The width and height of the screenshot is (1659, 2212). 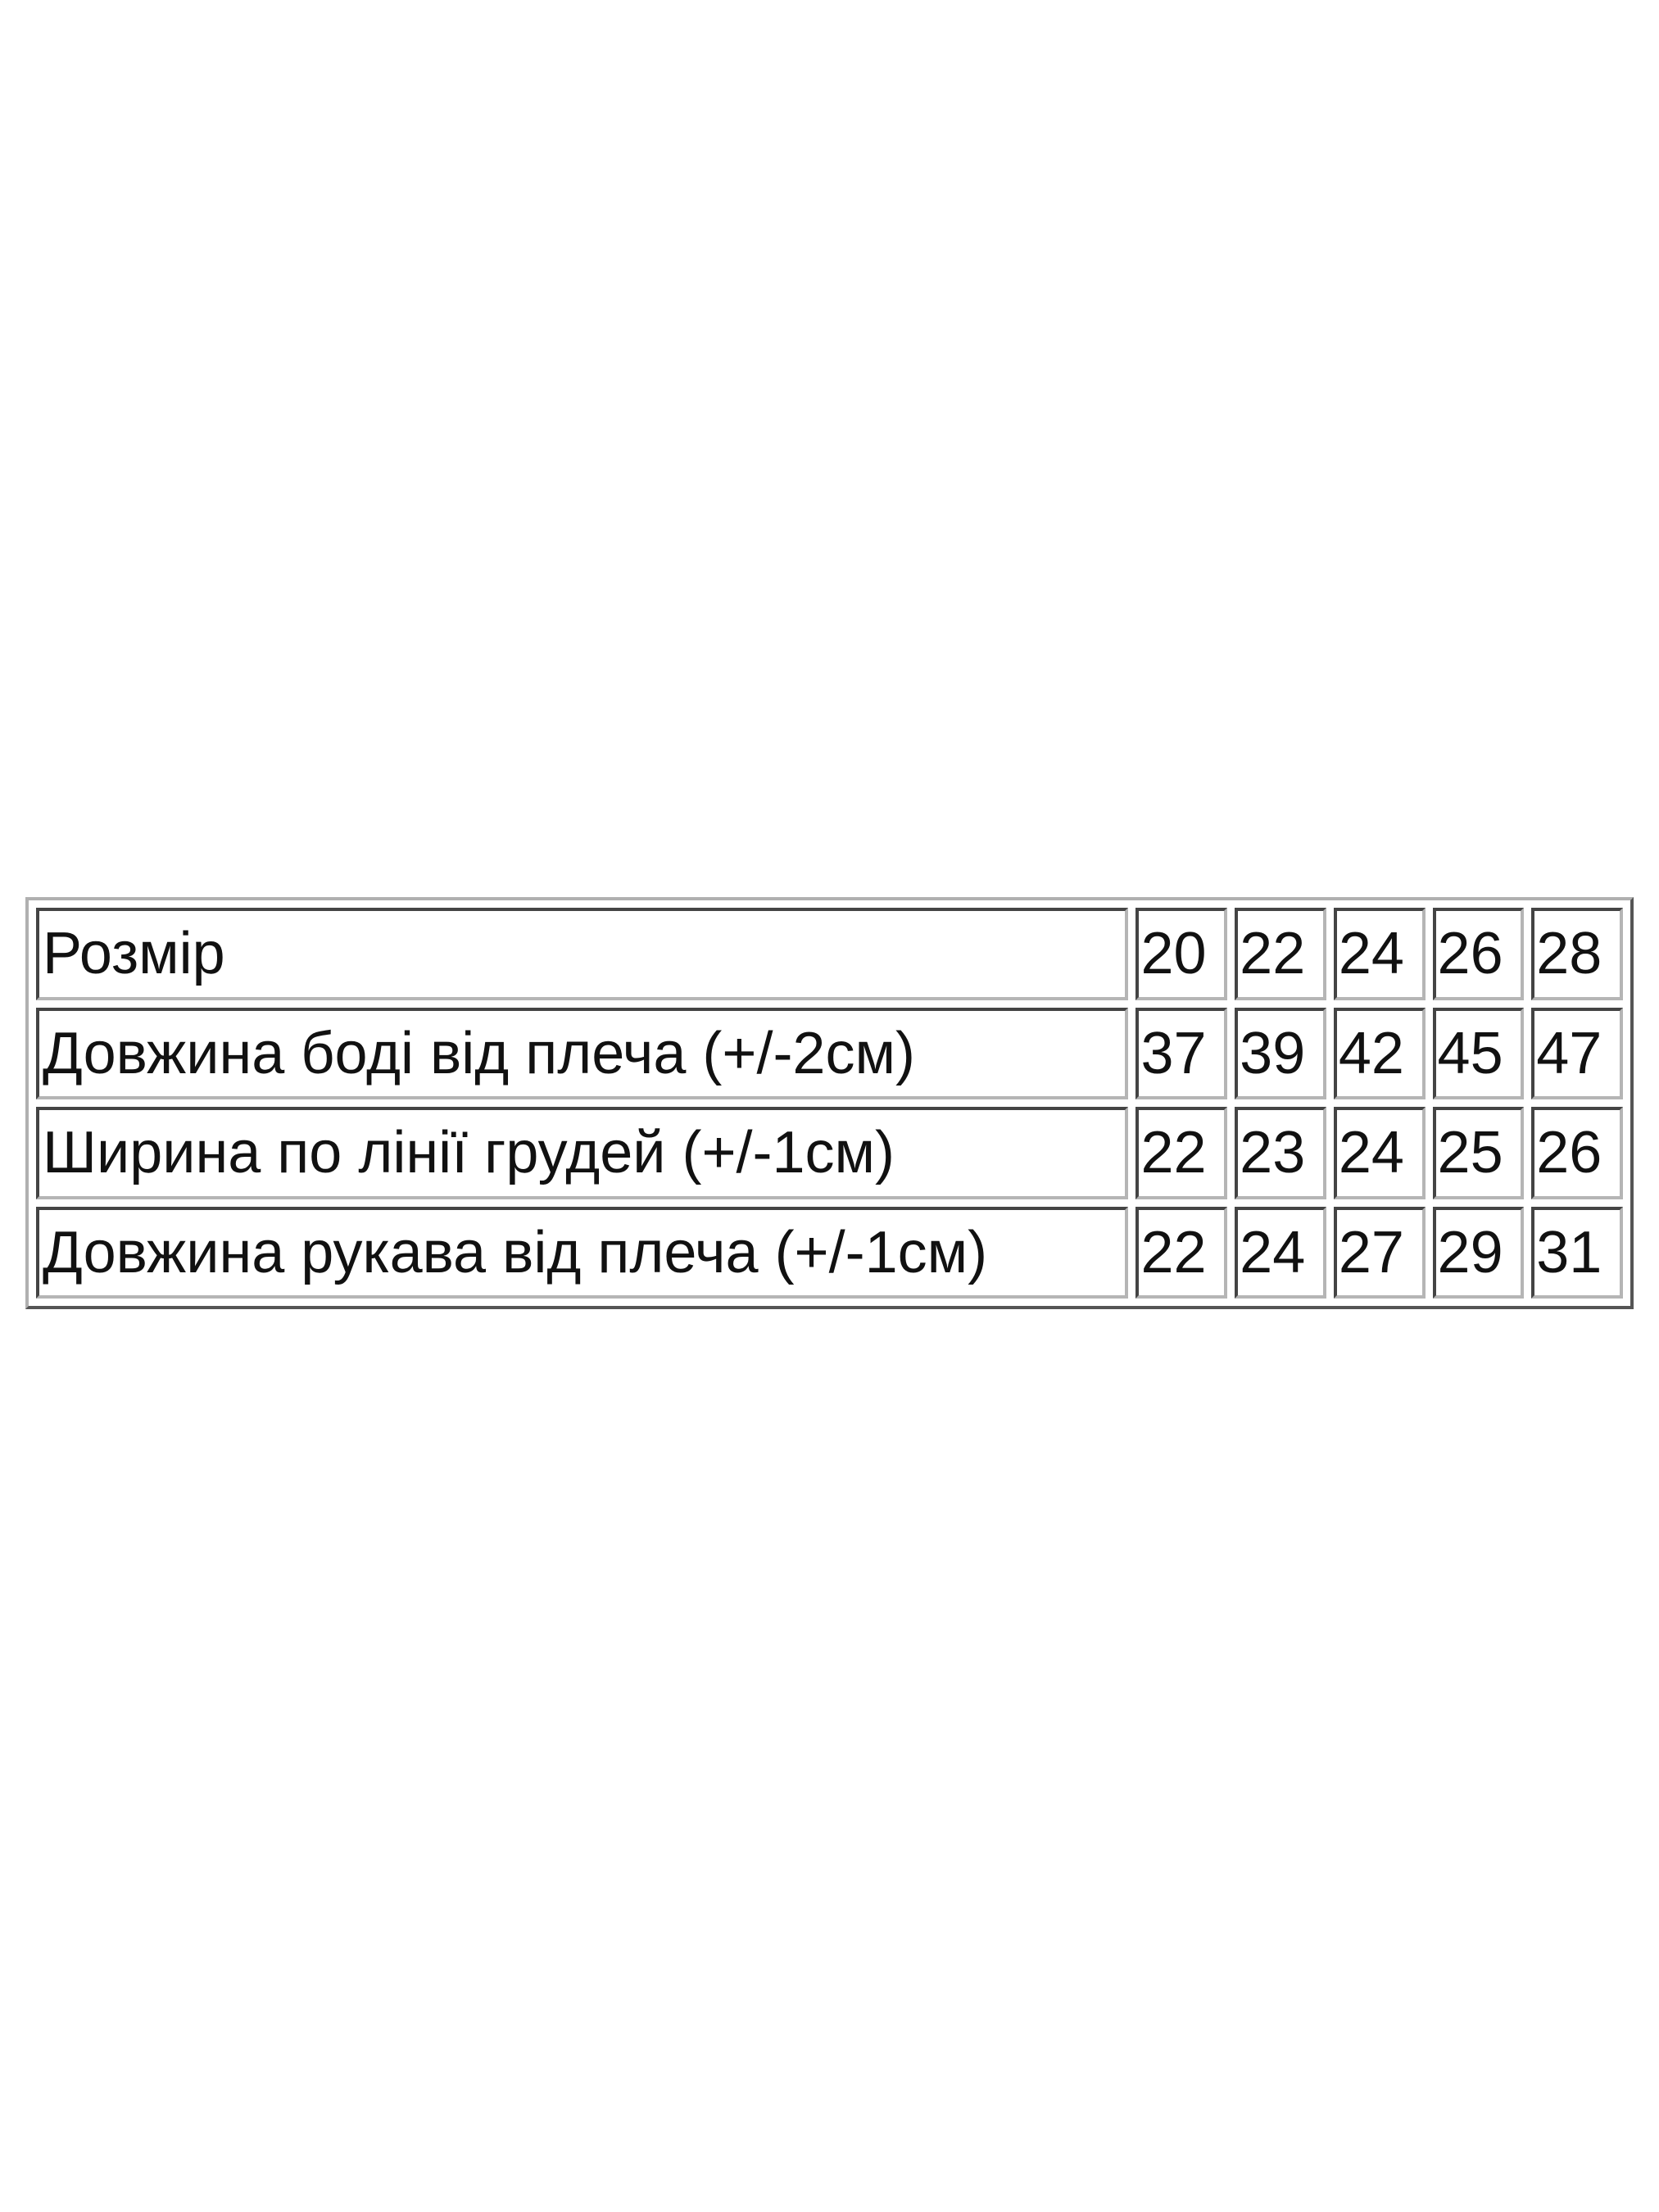 I want to click on measurement-value: 45, so click(x=1478, y=1053).